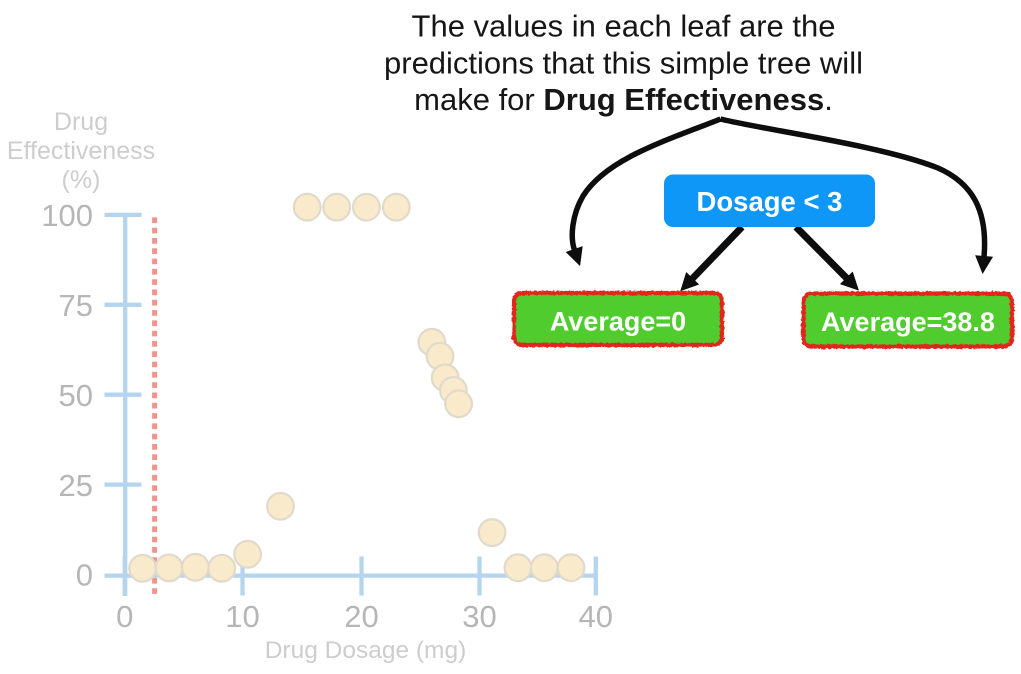  I want to click on svg-text: 25, so click(76, 485).